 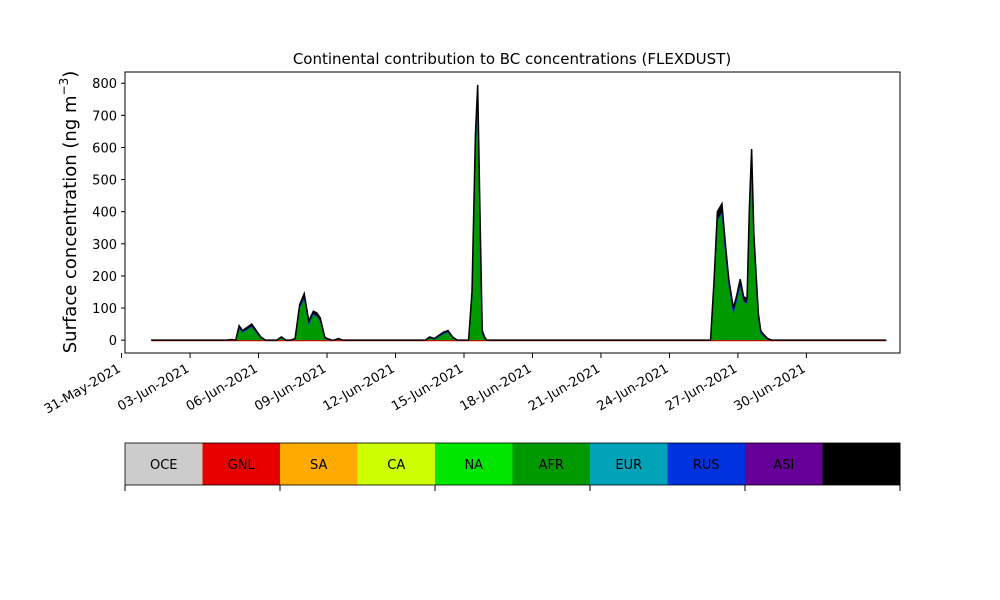 What do you see at coordinates (427, 387) in the screenshot?
I see `x-tick-label: 15-Jun-2021` at bounding box center [427, 387].